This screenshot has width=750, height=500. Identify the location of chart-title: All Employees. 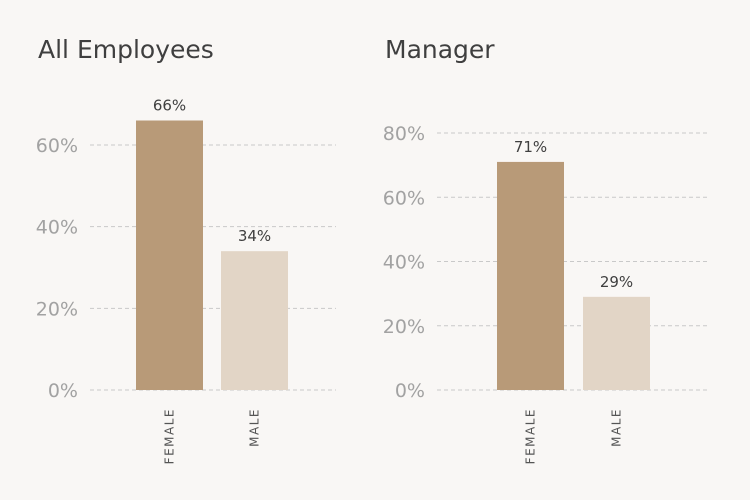
(126, 49).